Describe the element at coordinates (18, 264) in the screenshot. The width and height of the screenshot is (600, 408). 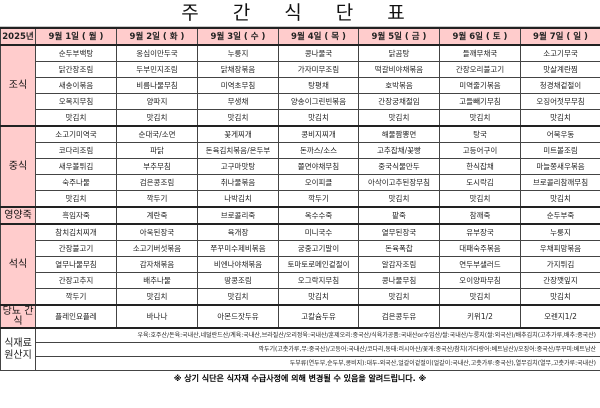
I see `meal-label: 석식` at that location.